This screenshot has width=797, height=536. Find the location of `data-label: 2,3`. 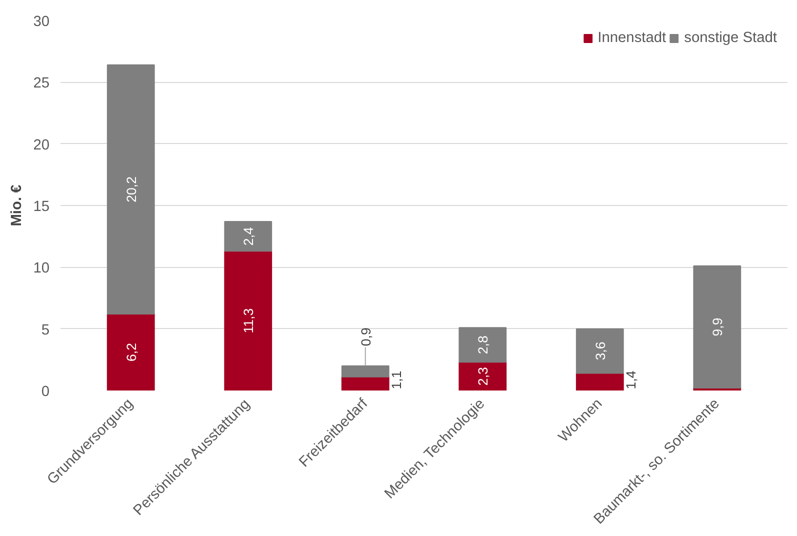

data-label: 2,3 is located at coordinates (483, 376).